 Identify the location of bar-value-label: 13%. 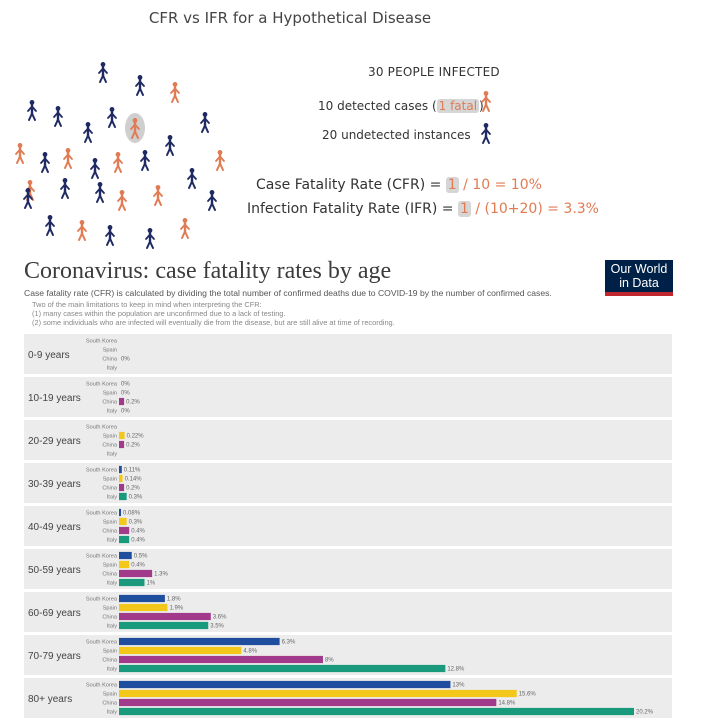
(458, 686).